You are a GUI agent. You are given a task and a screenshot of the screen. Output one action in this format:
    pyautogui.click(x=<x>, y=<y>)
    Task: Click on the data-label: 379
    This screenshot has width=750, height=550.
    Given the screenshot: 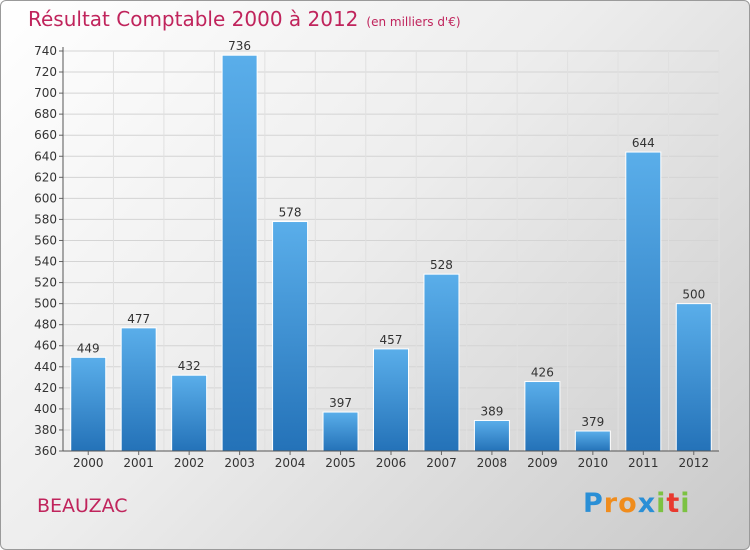 What is the action you would take?
    pyautogui.click(x=592, y=422)
    